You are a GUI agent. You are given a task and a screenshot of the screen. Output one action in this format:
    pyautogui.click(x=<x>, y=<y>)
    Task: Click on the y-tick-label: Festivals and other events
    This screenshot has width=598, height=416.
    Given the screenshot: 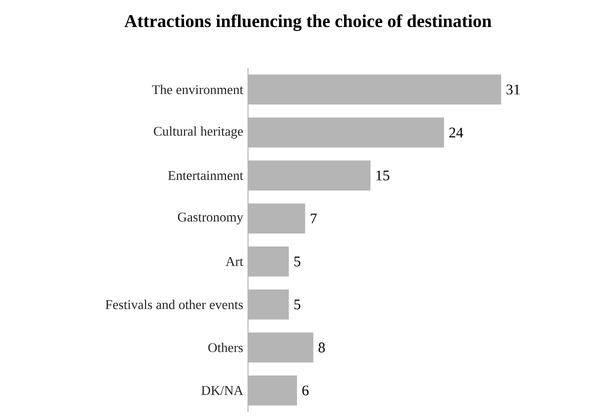 What is the action you would take?
    pyautogui.click(x=174, y=305)
    